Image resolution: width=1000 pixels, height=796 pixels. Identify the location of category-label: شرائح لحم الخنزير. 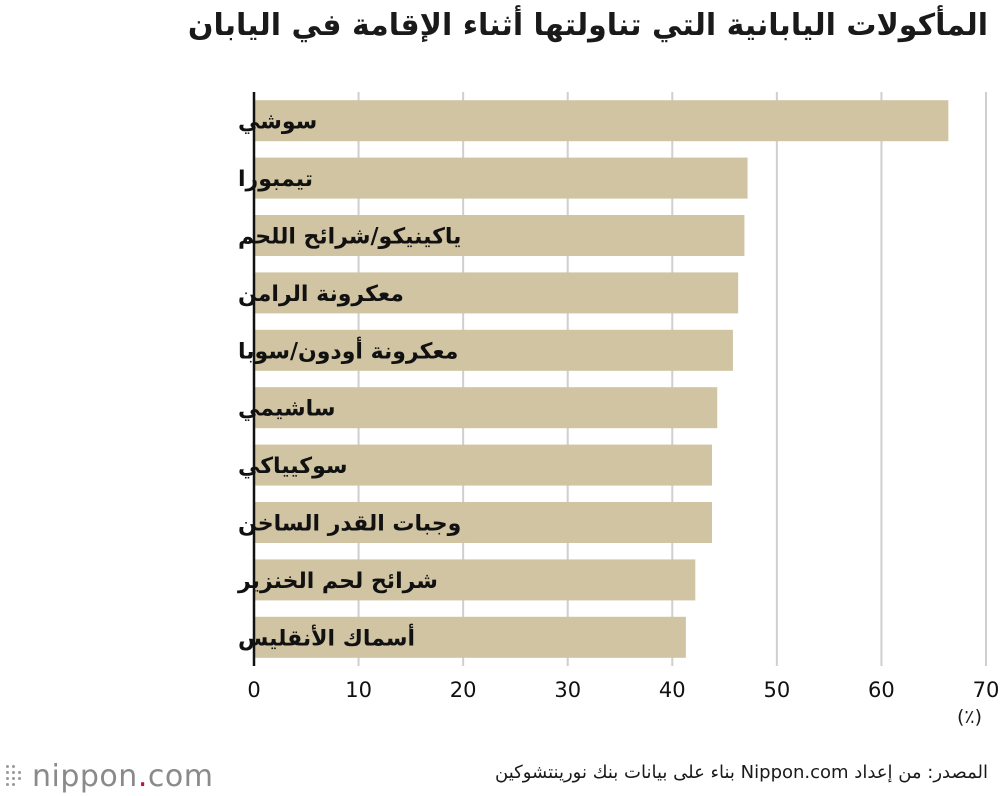
(337, 581).